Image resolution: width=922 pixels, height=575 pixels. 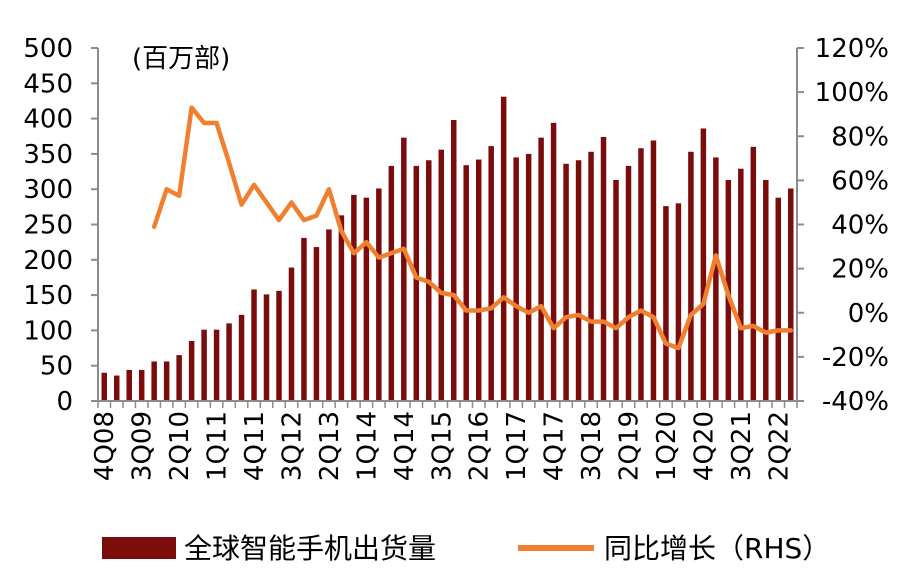 I want to click on left-tick-label: 150, so click(x=48, y=296).